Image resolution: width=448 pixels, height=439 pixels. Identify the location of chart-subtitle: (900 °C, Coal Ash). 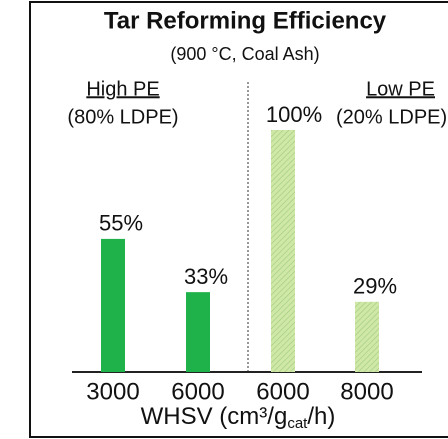
(244, 54).